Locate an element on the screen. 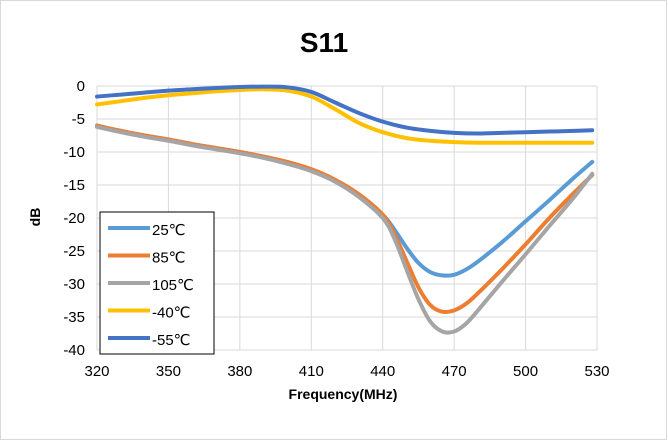 The image size is (668, 441). legend: 25℃ 85℃ 105℃ -40℃ -55℃ is located at coordinates (157, 283).